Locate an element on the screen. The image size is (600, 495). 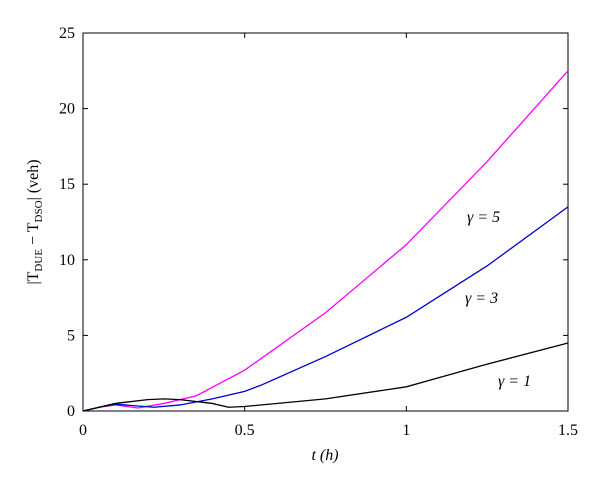
y-label-part: DUE is located at coordinates (39, 260).